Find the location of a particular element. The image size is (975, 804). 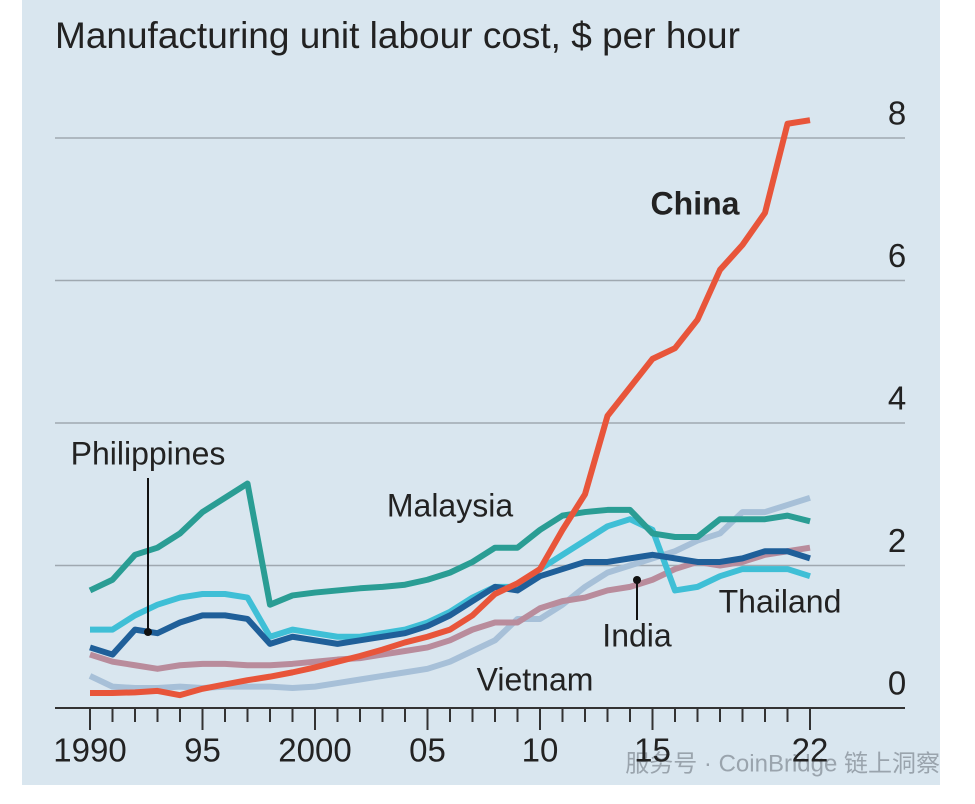

x-tick-label: 95 is located at coordinates (202, 750).